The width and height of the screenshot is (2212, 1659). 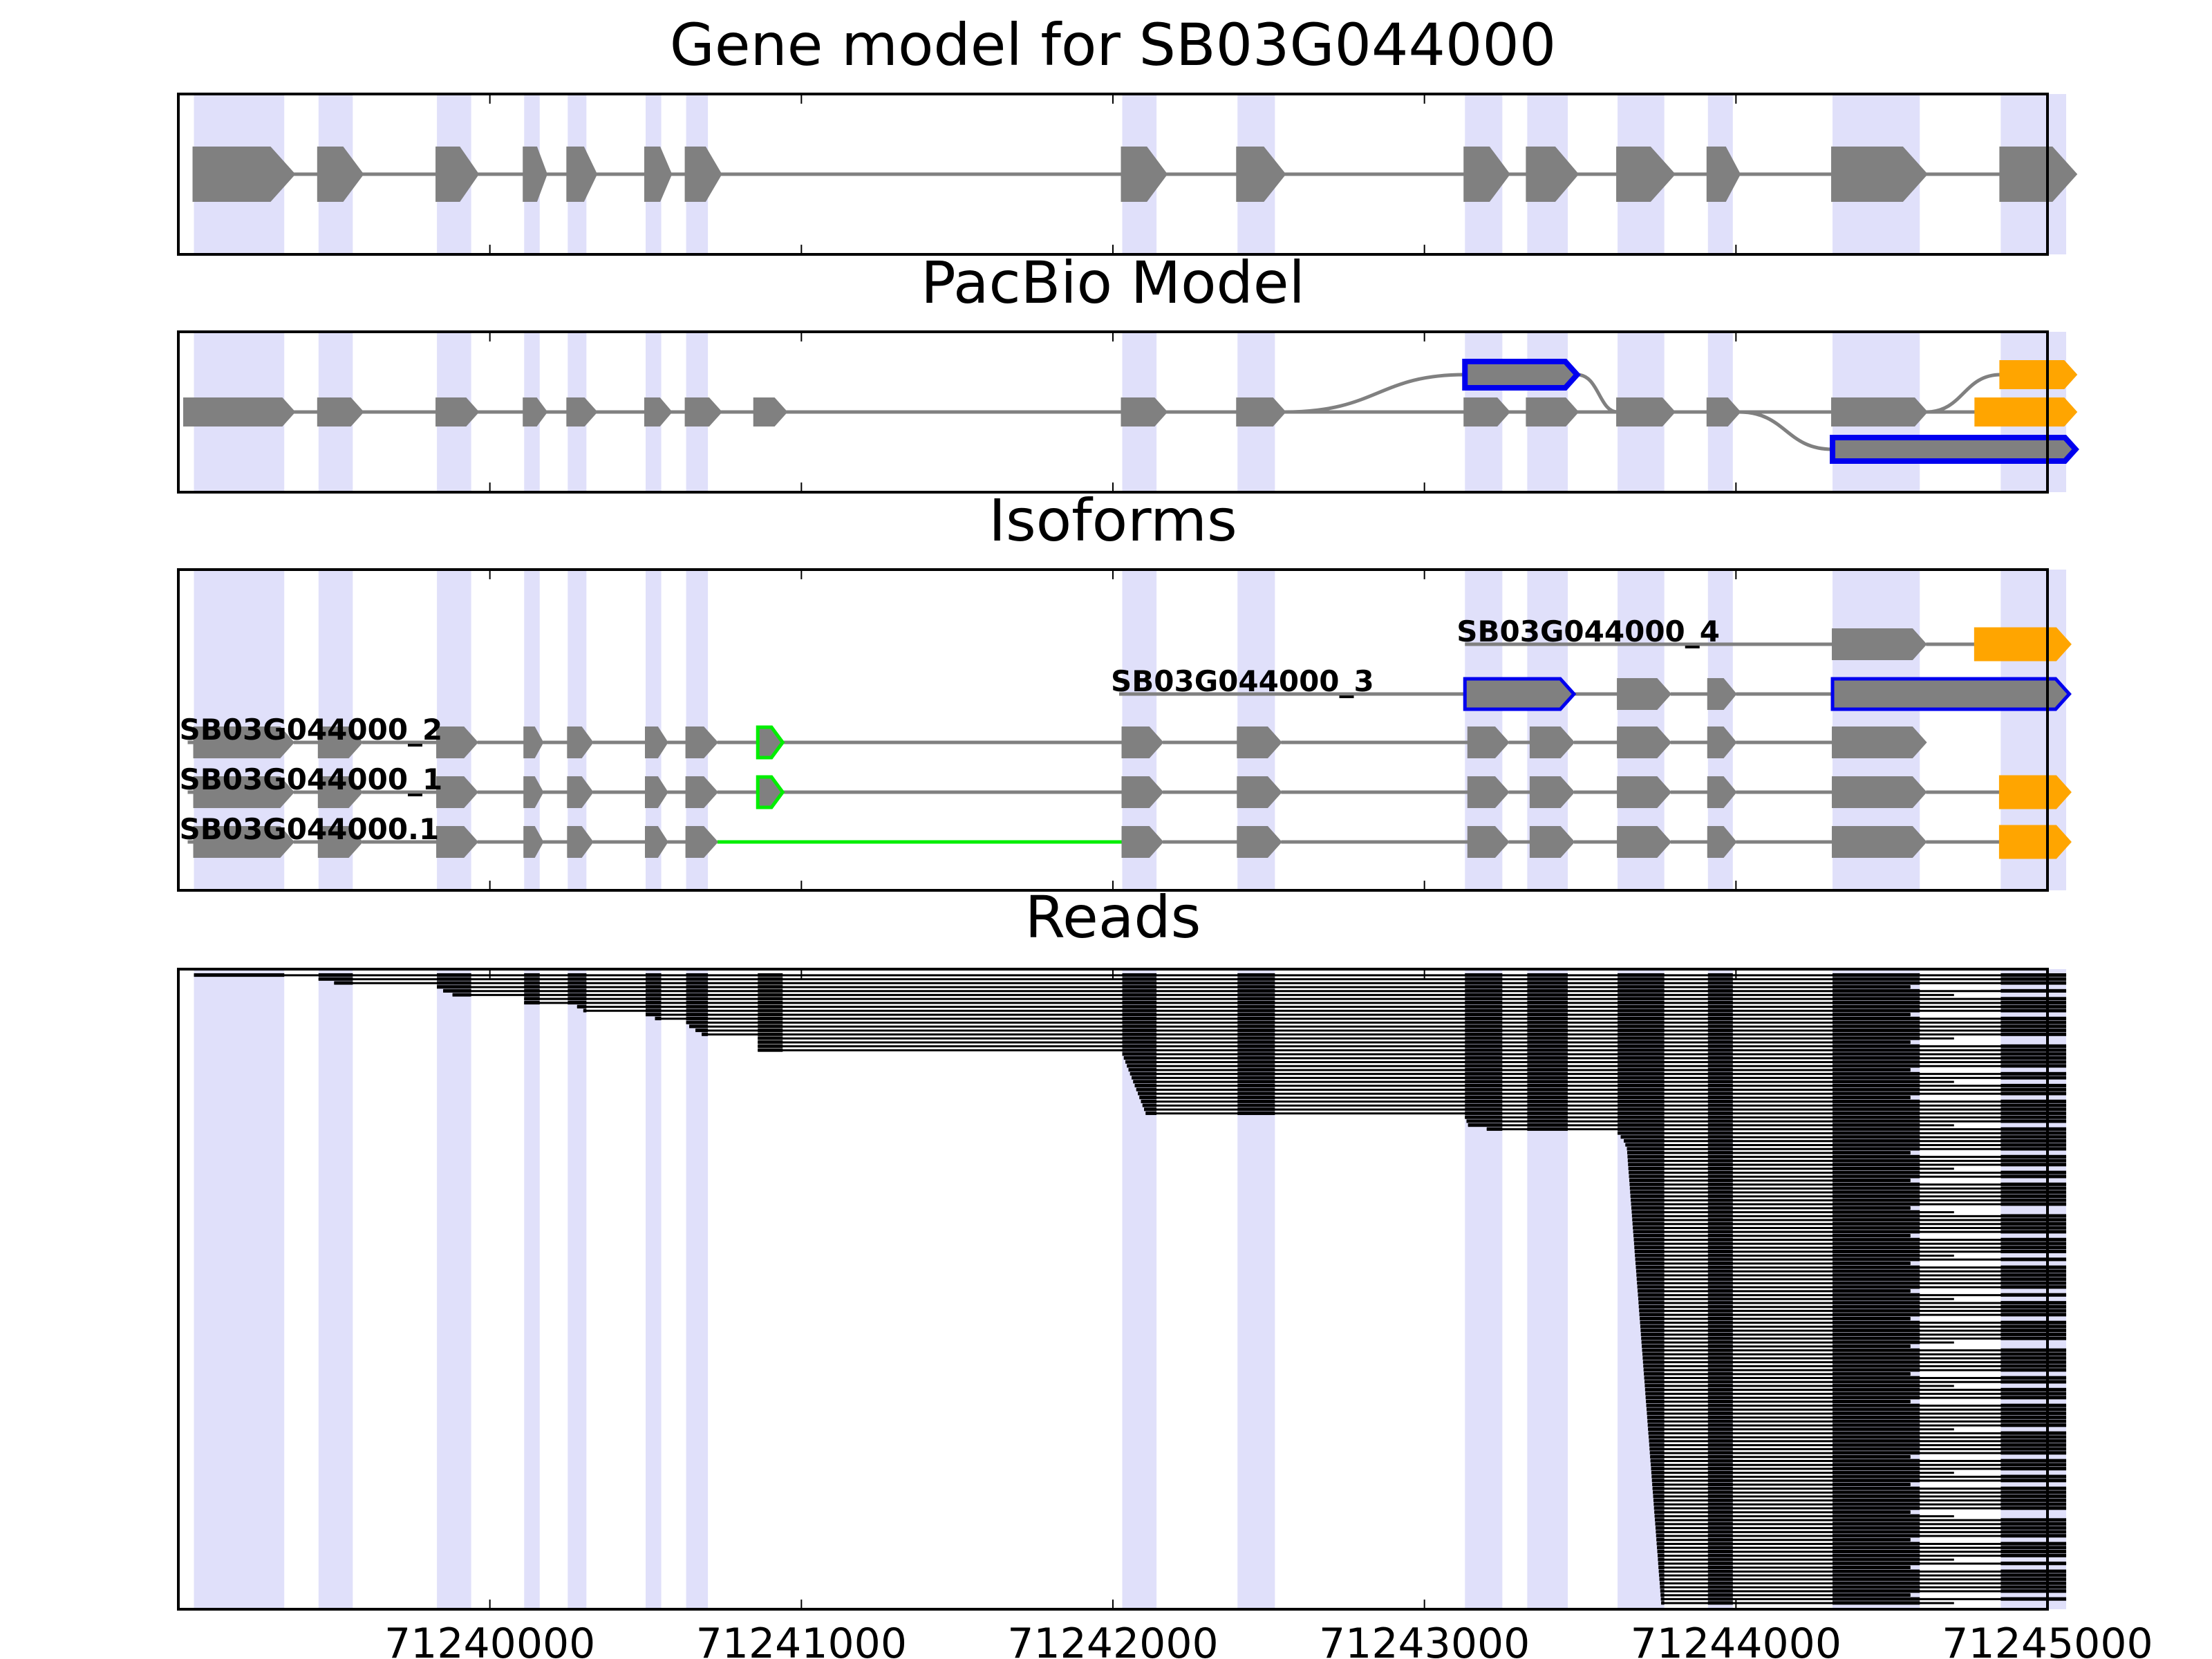 What do you see at coordinates (335, 1289) in the screenshot?
I see `highlight-band` at bounding box center [335, 1289].